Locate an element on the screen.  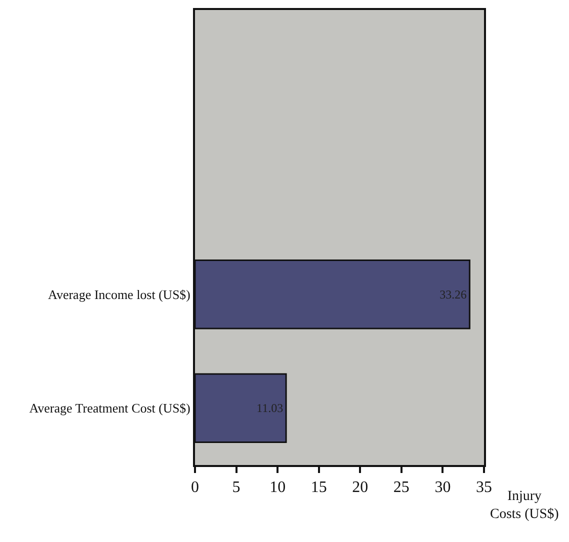
x-tick-label: 20 is located at coordinates (360, 487).